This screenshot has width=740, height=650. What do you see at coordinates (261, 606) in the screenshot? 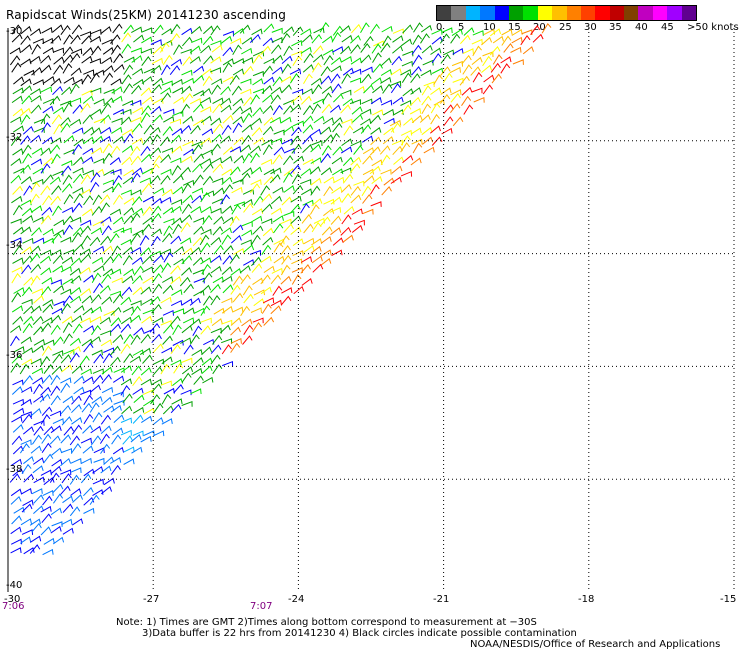
I see `time-label-707: 7:07` at bounding box center [261, 606].